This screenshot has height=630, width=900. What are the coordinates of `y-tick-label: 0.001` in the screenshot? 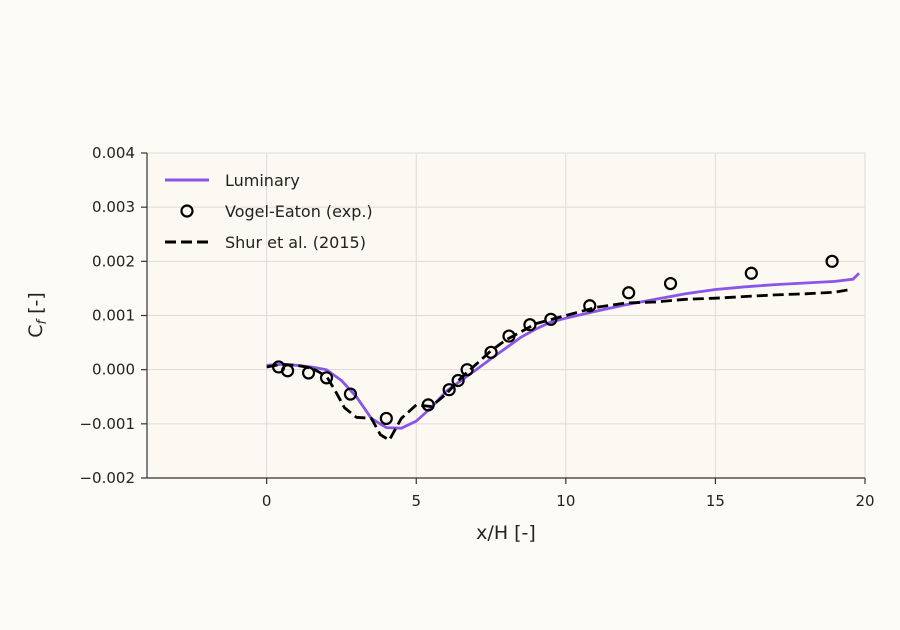 It's located at (113, 316).